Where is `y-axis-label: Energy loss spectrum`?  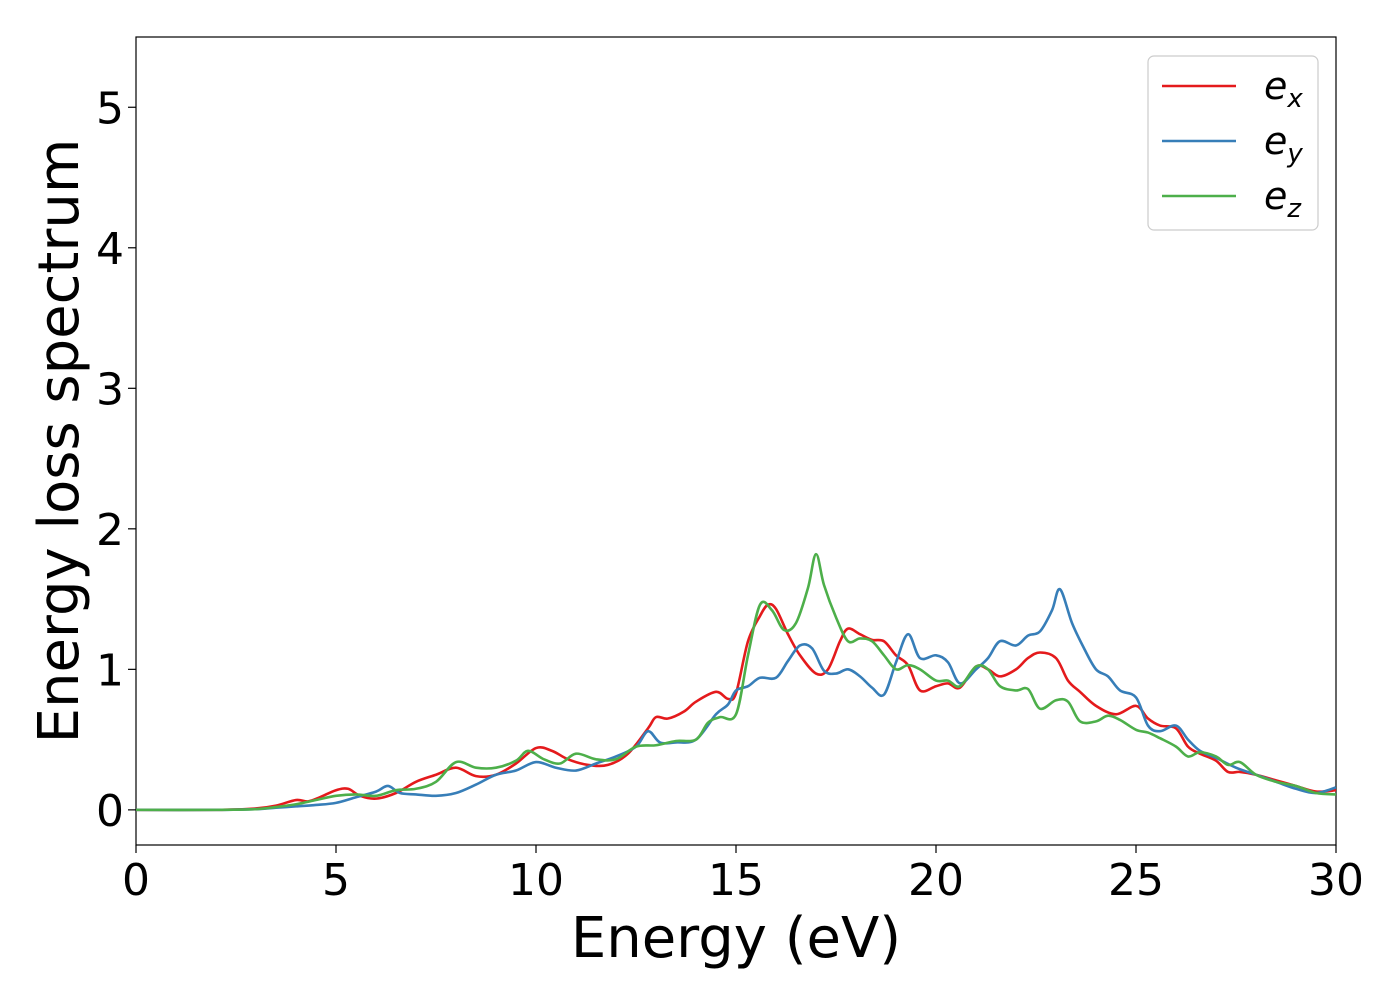
y-axis-label: Energy loss spectrum is located at coordinates (59, 441).